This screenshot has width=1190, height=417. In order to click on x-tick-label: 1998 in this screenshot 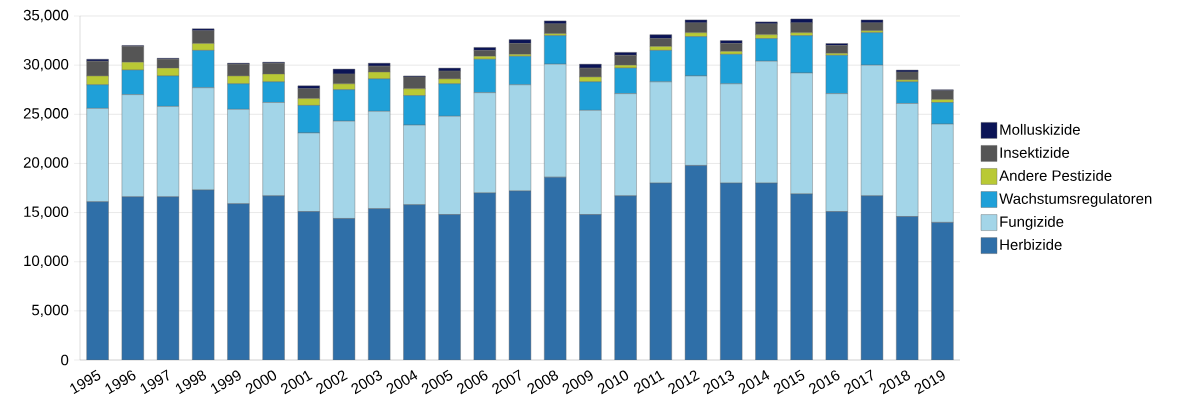, I will do `click(191, 382)`.